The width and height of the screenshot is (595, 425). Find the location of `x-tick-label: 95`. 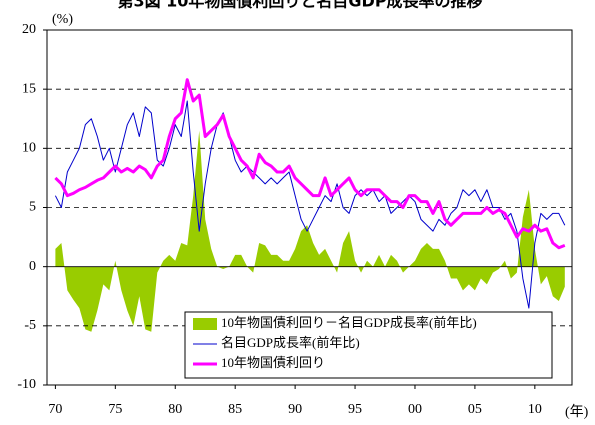

x-tick-label: 95 is located at coordinates (355, 409).